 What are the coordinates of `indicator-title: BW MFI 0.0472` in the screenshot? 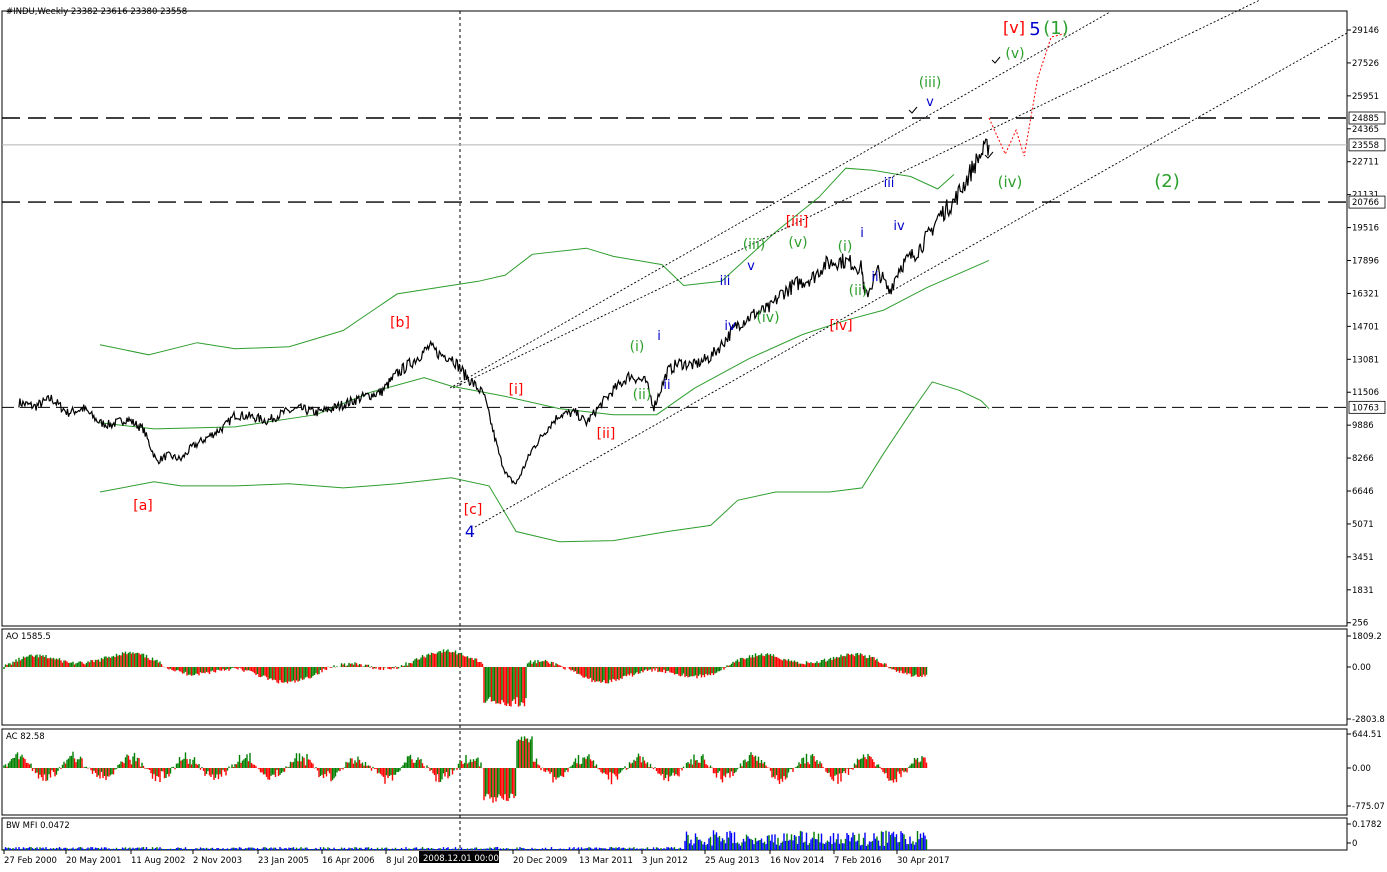 It's located at (38, 826).